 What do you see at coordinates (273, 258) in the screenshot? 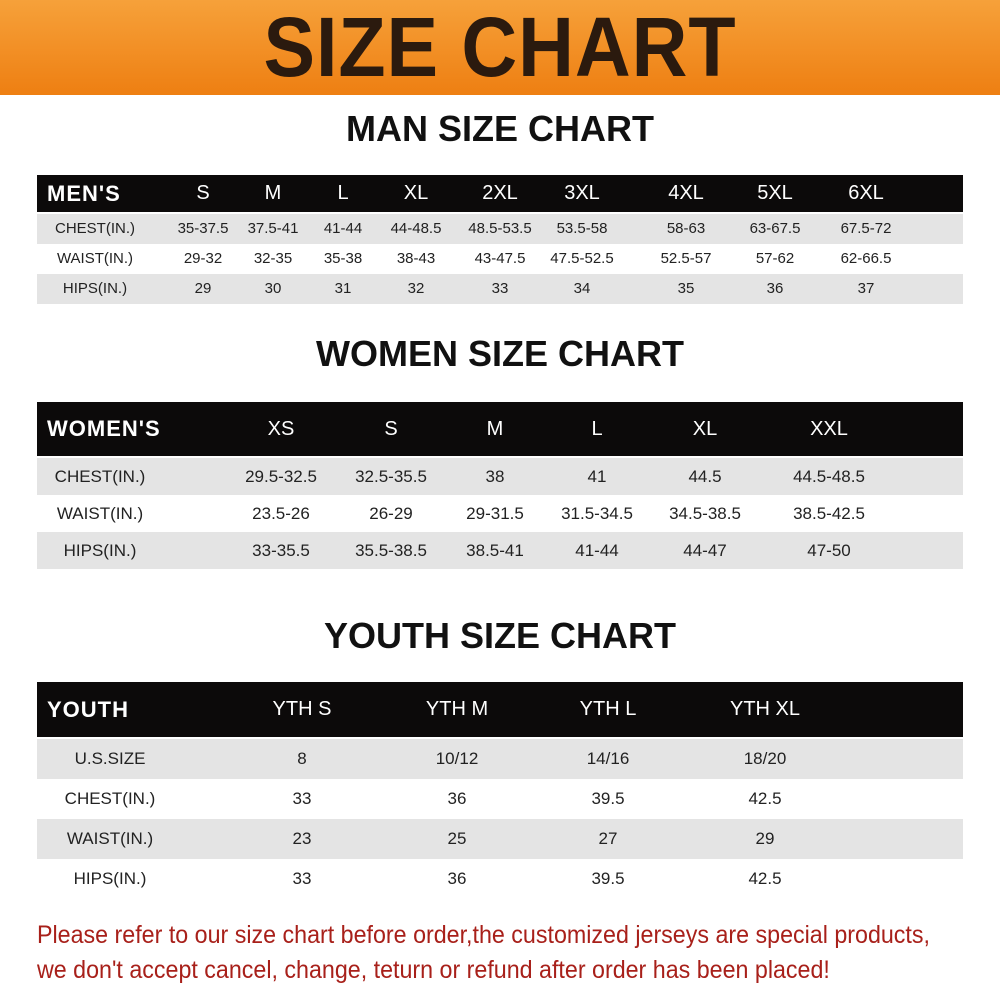
I see `measurement-value: 32-35` at bounding box center [273, 258].